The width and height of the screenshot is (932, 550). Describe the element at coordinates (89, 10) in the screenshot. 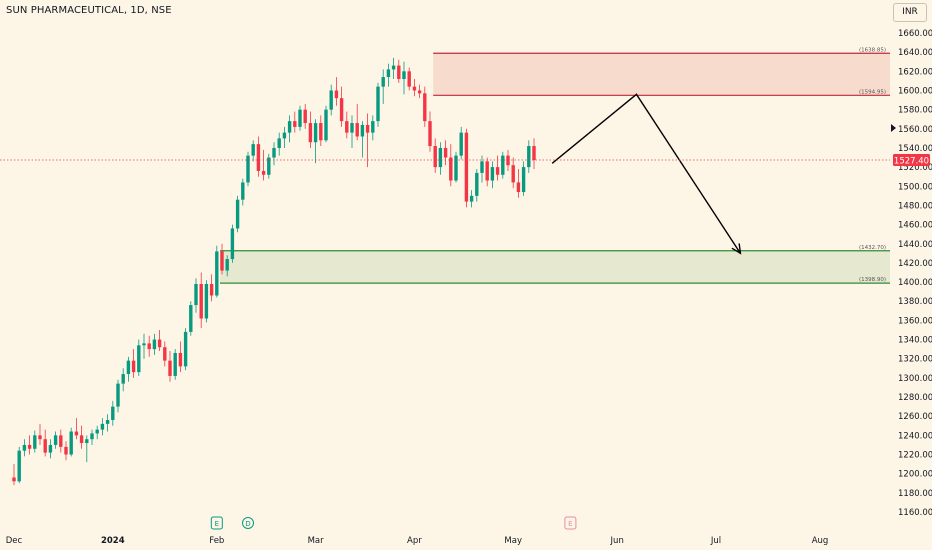

I see `chart-title: SUN PHARMACEUTICAL, 1D, NSE` at that location.